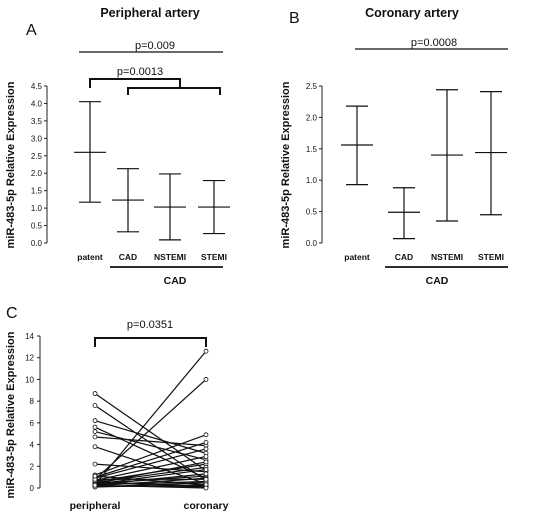 The width and height of the screenshot is (550, 516). Describe the element at coordinates (37, 226) in the screenshot. I see `panel-a-ytick-label-1: 0.5` at that location.